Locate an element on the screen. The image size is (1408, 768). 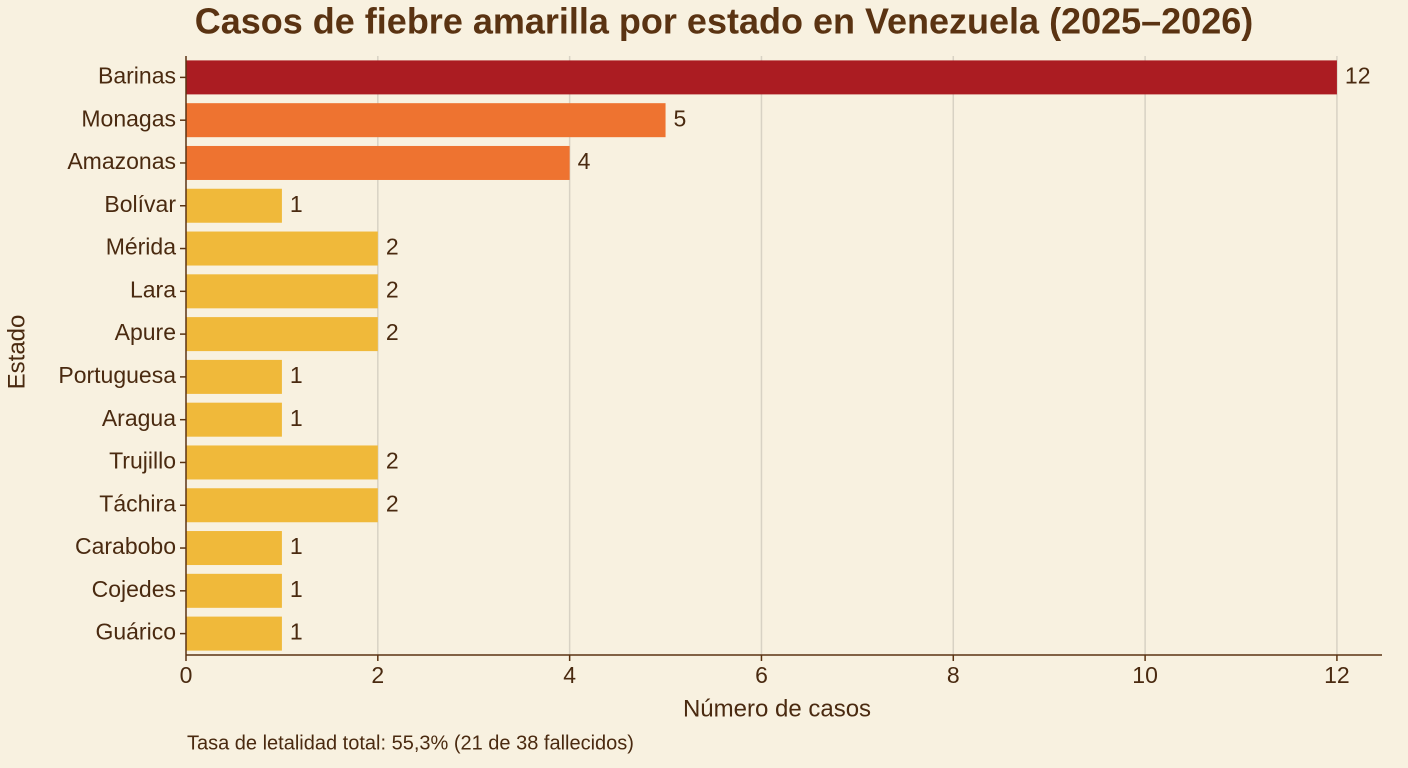
y-tick-label: Táchira is located at coordinates (137, 503).